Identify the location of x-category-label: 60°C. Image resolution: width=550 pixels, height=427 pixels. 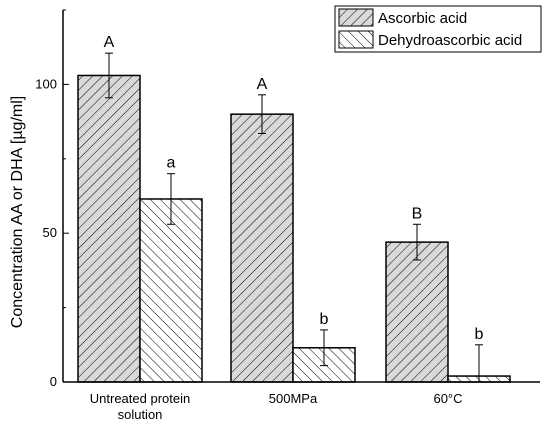
(447, 398).